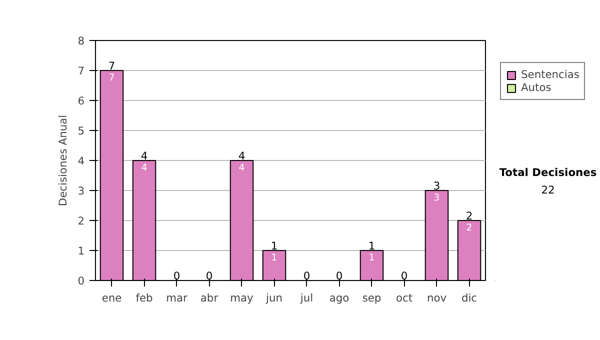 This screenshot has width=600, height=340. Describe the element at coordinates (81, 281) in the screenshot. I see `y-tick-label: 0` at that location.